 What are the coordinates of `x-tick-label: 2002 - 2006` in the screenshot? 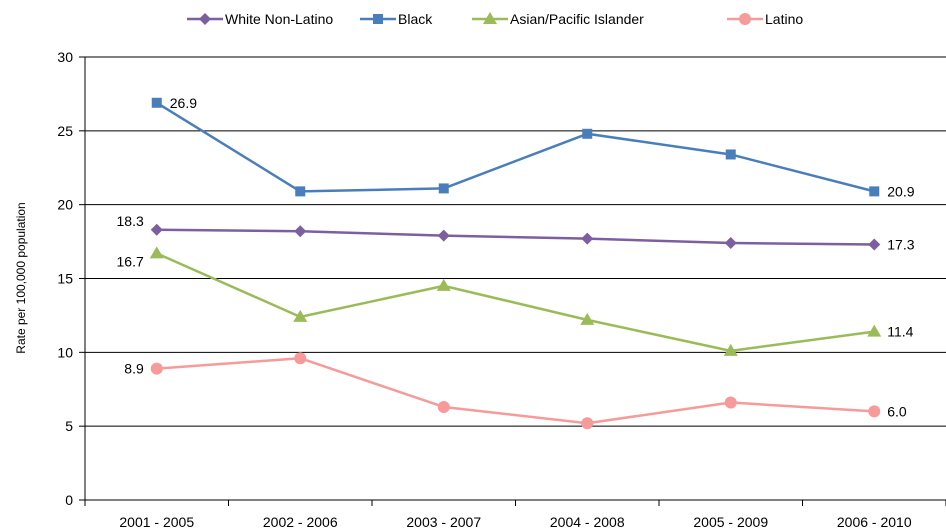 It's located at (300, 522).